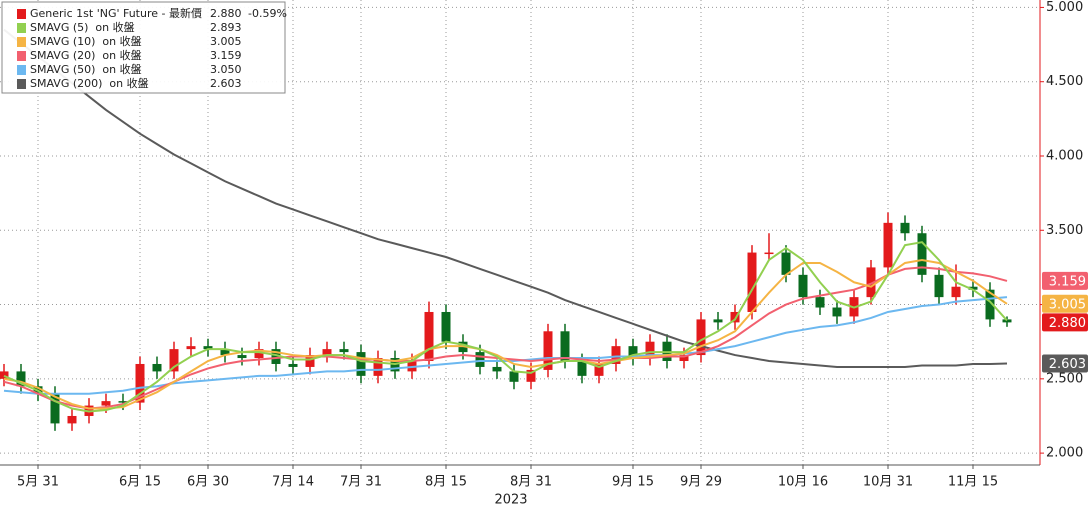 Image resolution: width=1090 pixels, height=512 pixels. What do you see at coordinates (701, 482) in the screenshot?
I see `x-tick-label: 9月 29` at bounding box center [701, 482].